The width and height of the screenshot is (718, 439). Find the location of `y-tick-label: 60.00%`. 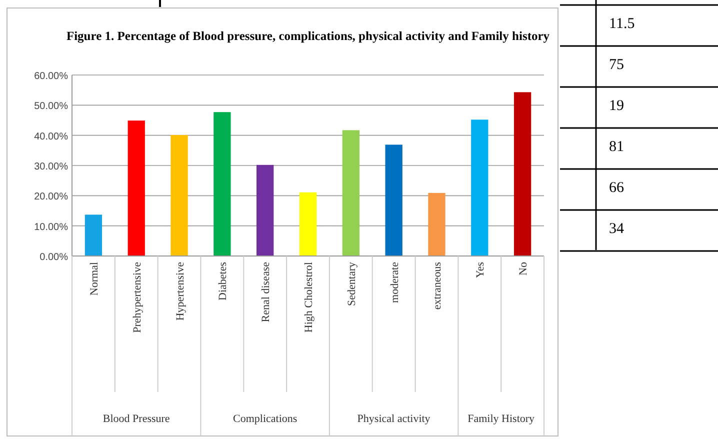

y-tick-label: 60.00% is located at coordinates (51, 76).